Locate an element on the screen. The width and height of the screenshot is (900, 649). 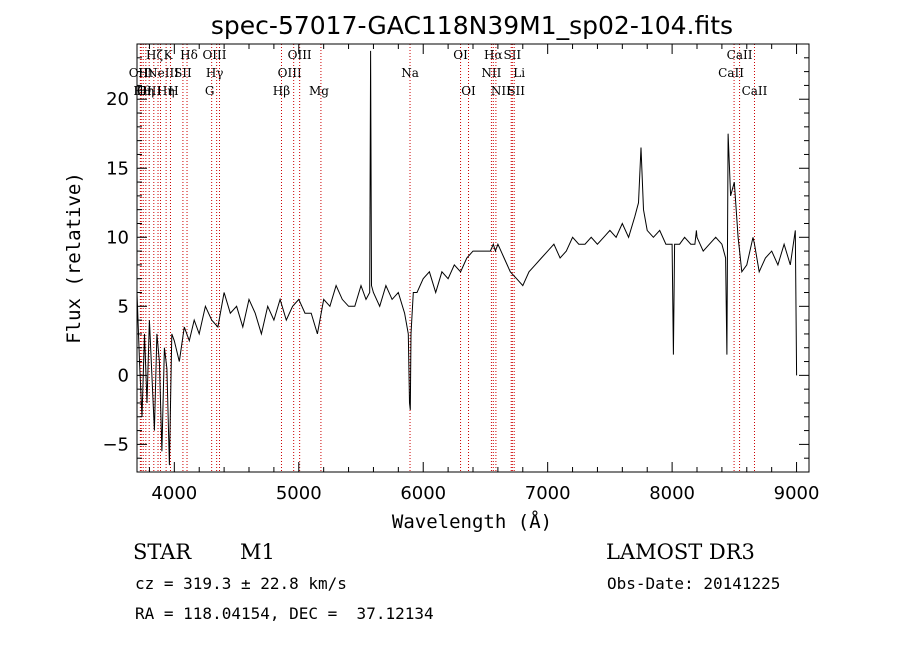
x-tick-label-3: 7000 is located at coordinates (548, 493).